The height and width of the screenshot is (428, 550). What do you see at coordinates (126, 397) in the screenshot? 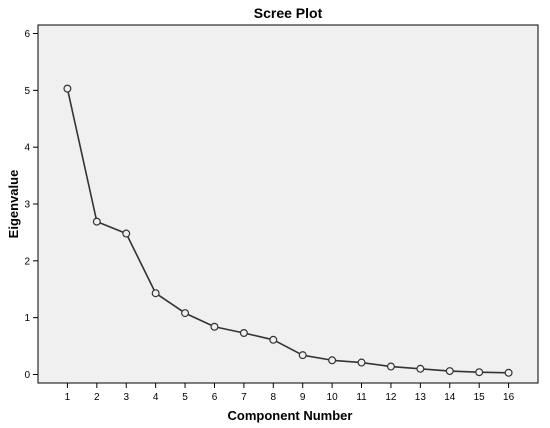
I see `x-tick-label: 3` at bounding box center [126, 397].